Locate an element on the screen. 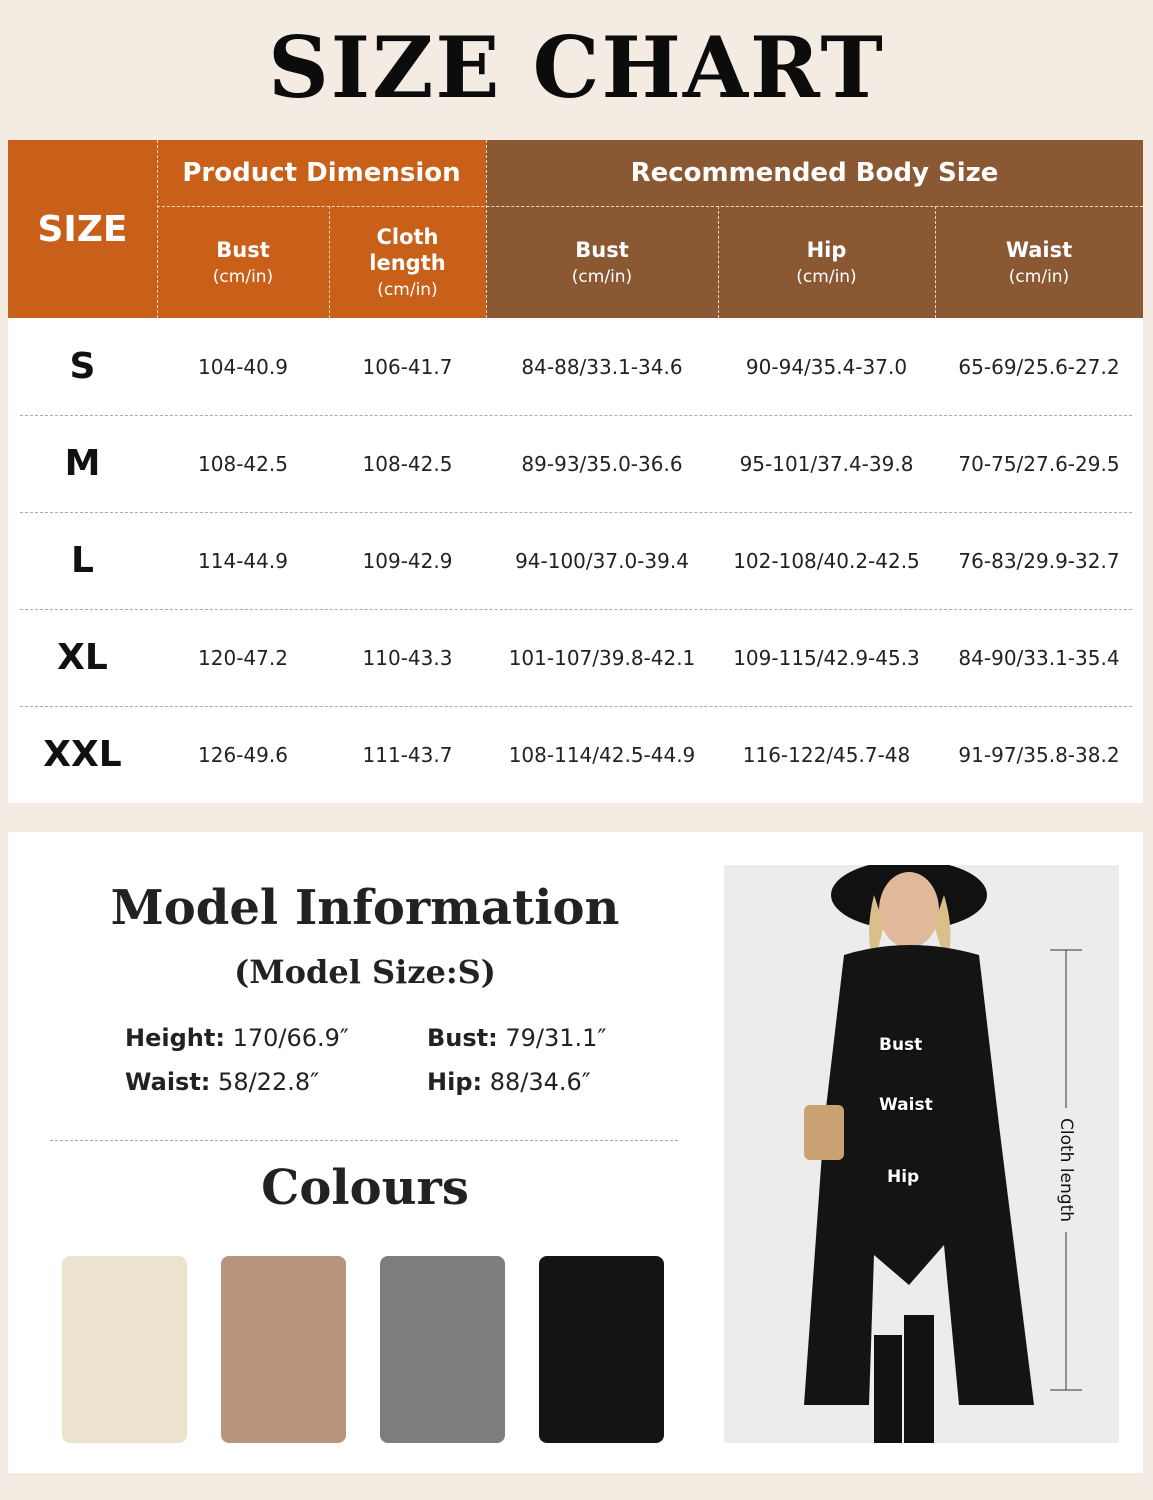 The image size is (1153, 1500). table-cell: 114-44.9 is located at coordinates (243, 560).